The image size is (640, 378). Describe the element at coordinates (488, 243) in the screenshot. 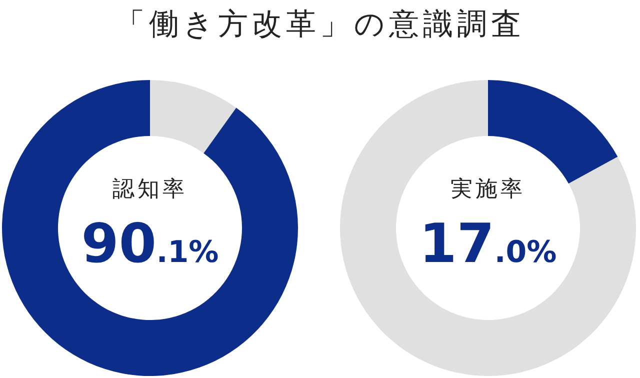

I see `text: 17.0%` at that location.